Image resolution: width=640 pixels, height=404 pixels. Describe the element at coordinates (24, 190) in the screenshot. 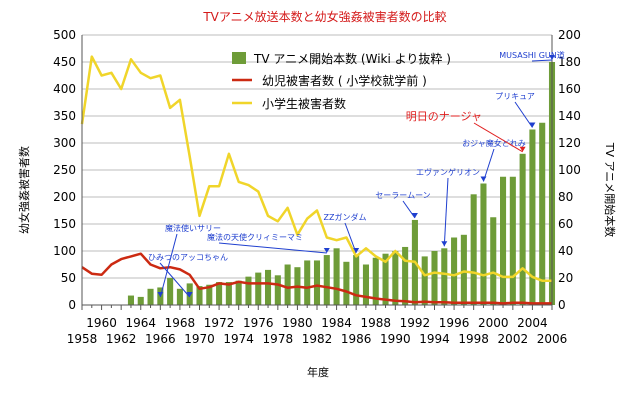

I see `y-axis-left-label: 幼女強姦被害者数` at that location.